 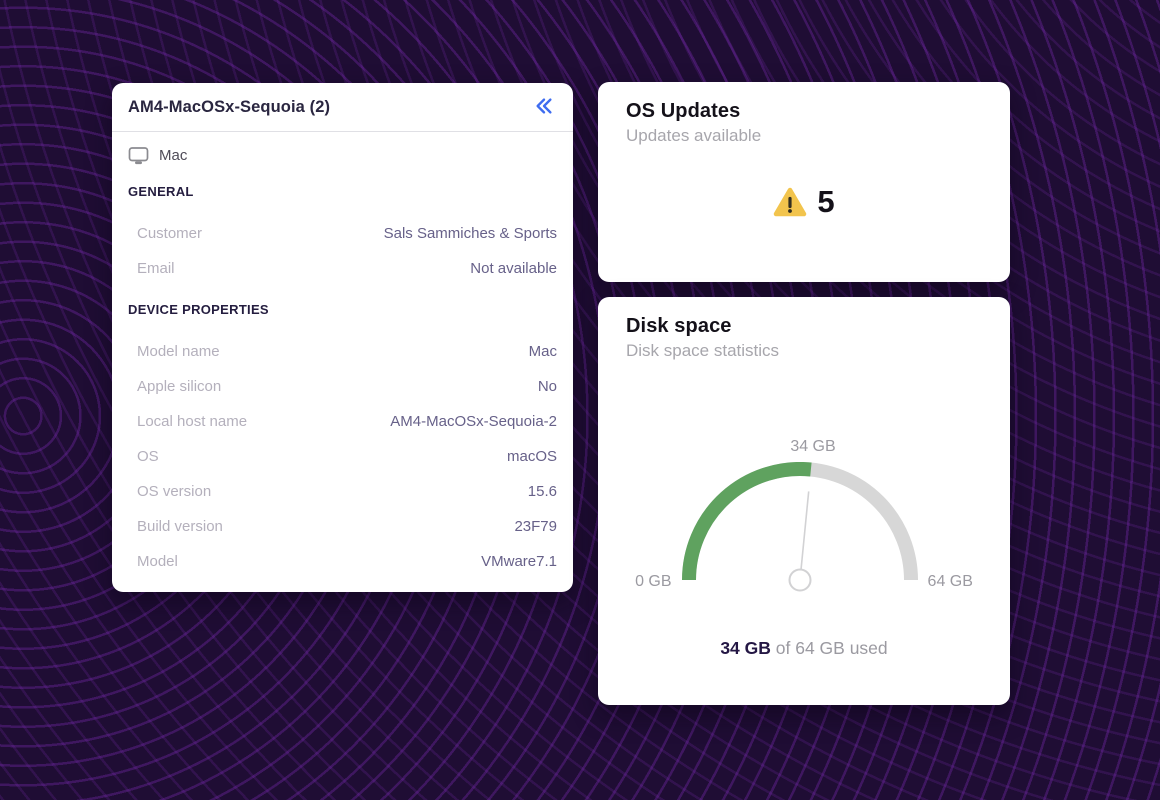 What do you see at coordinates (535, 526) in the screenshot?
I see `prop-value: 23F79` at bounding box center [535, 526].